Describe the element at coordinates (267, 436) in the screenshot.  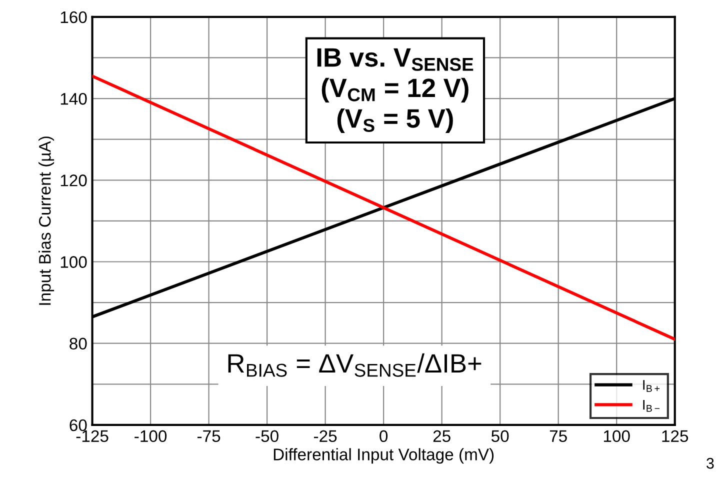
I see `x-tick-label: -50` at that location.